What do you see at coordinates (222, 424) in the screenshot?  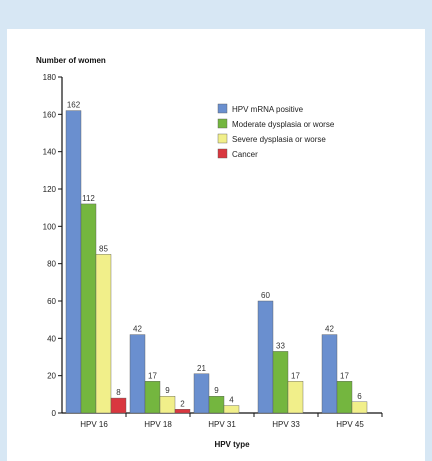 I see `x-tick-label: HPV 31` at bounding box center [222, 424].